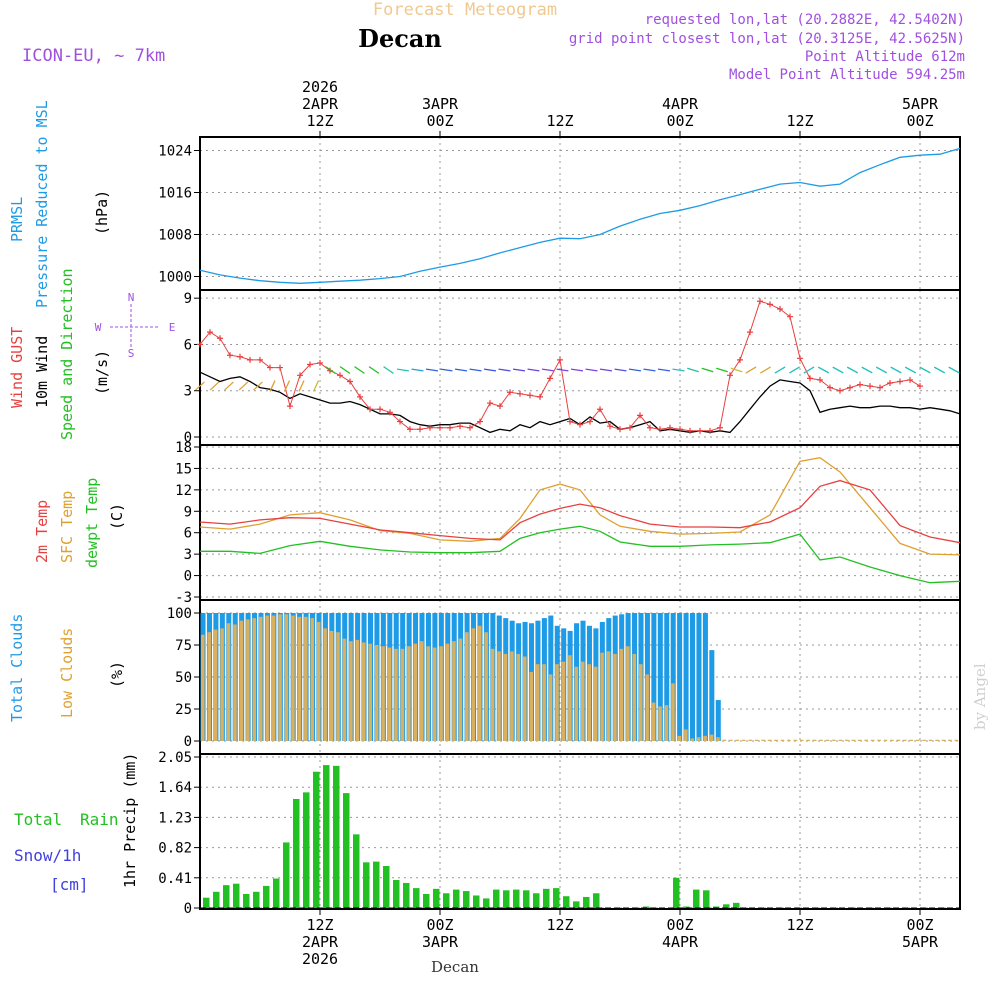  I want to click on compass-rose: N S W E, so click(135, 325).